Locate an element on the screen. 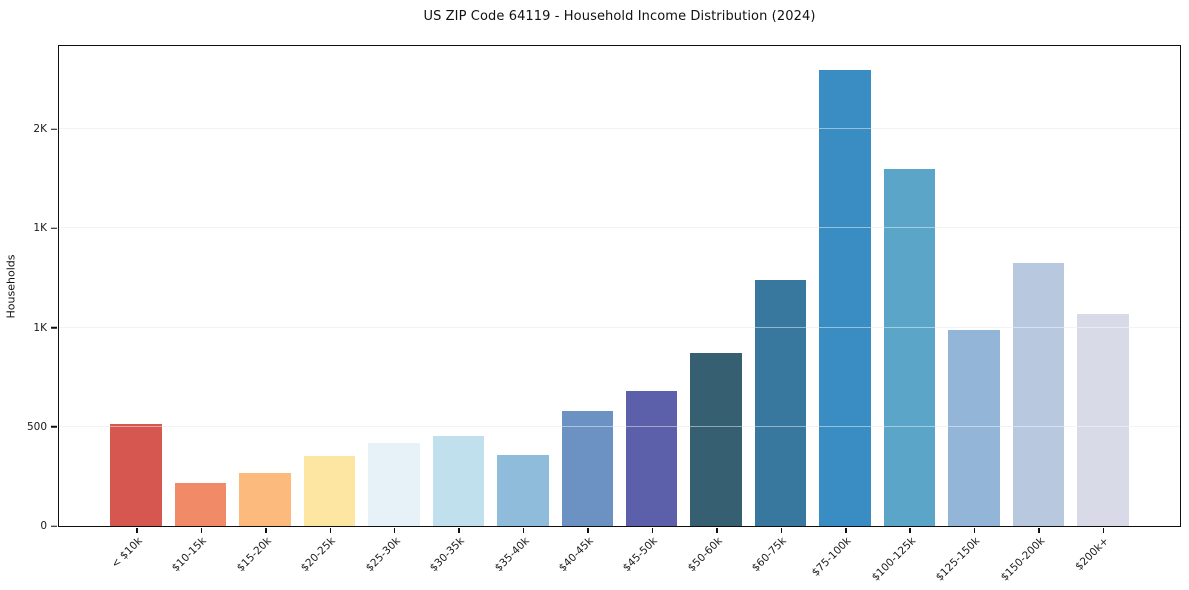 The height and width of the screenshot is (590, 1189). y-axis-label-wrap: Households is located at coordinates (11, 286).